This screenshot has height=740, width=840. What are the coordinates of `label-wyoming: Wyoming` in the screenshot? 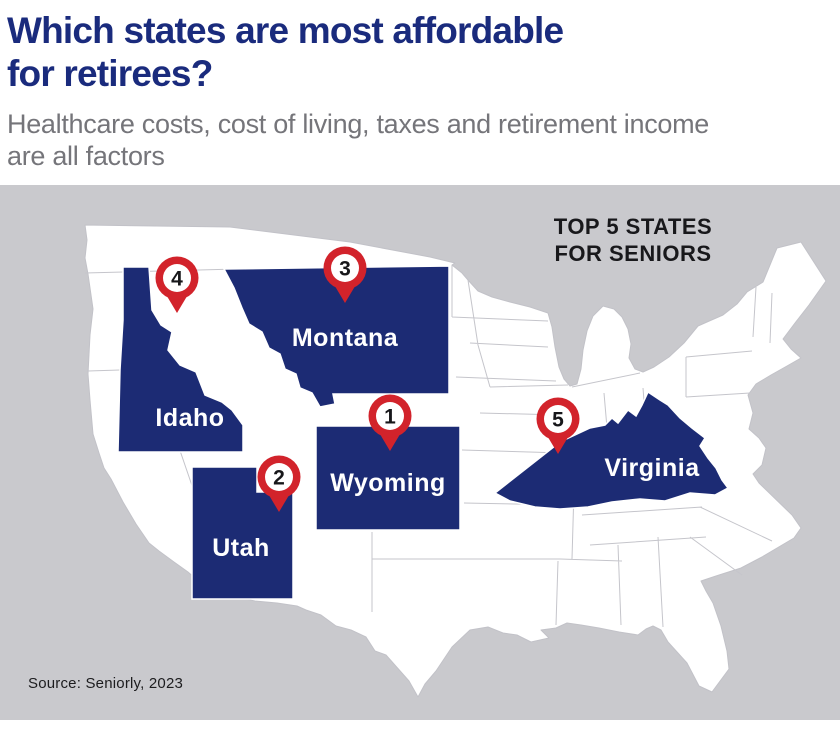 It's located at (388, 483).